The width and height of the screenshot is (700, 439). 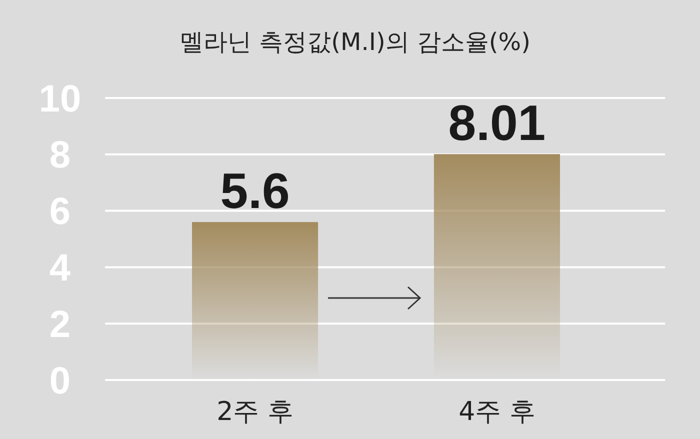 What do you see at coordinates (497, 123) in the screenshot?
I see `data-label: 8.01` at bounding box center [497, 123].